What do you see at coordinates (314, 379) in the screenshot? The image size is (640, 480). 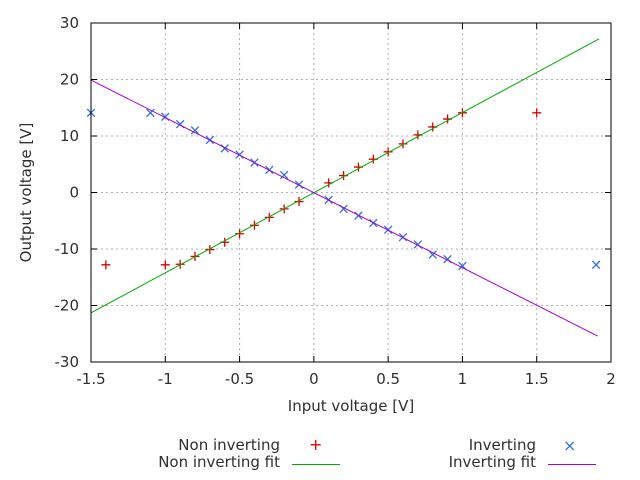 I see `x-tick-label: 0` at bounding box center [314, 379].